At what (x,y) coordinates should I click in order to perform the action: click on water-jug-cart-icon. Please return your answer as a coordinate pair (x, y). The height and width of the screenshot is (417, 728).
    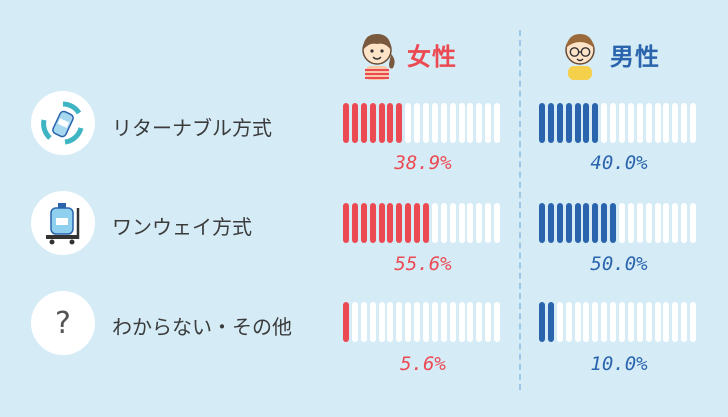
    Looking at the image, I should click on (63, 224).